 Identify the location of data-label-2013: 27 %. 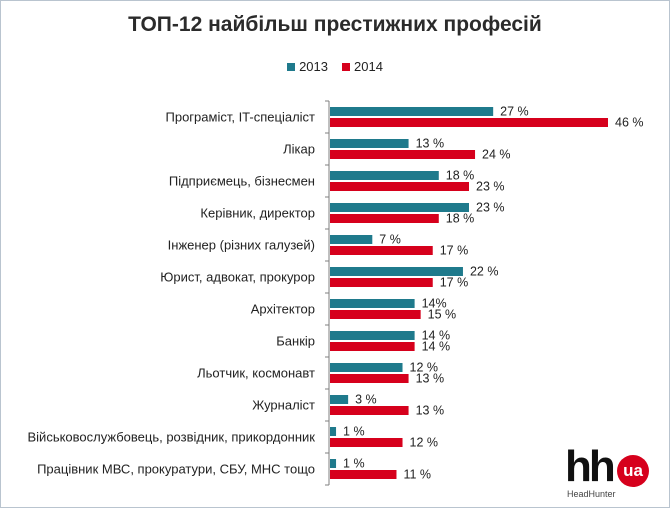
(514, 112).